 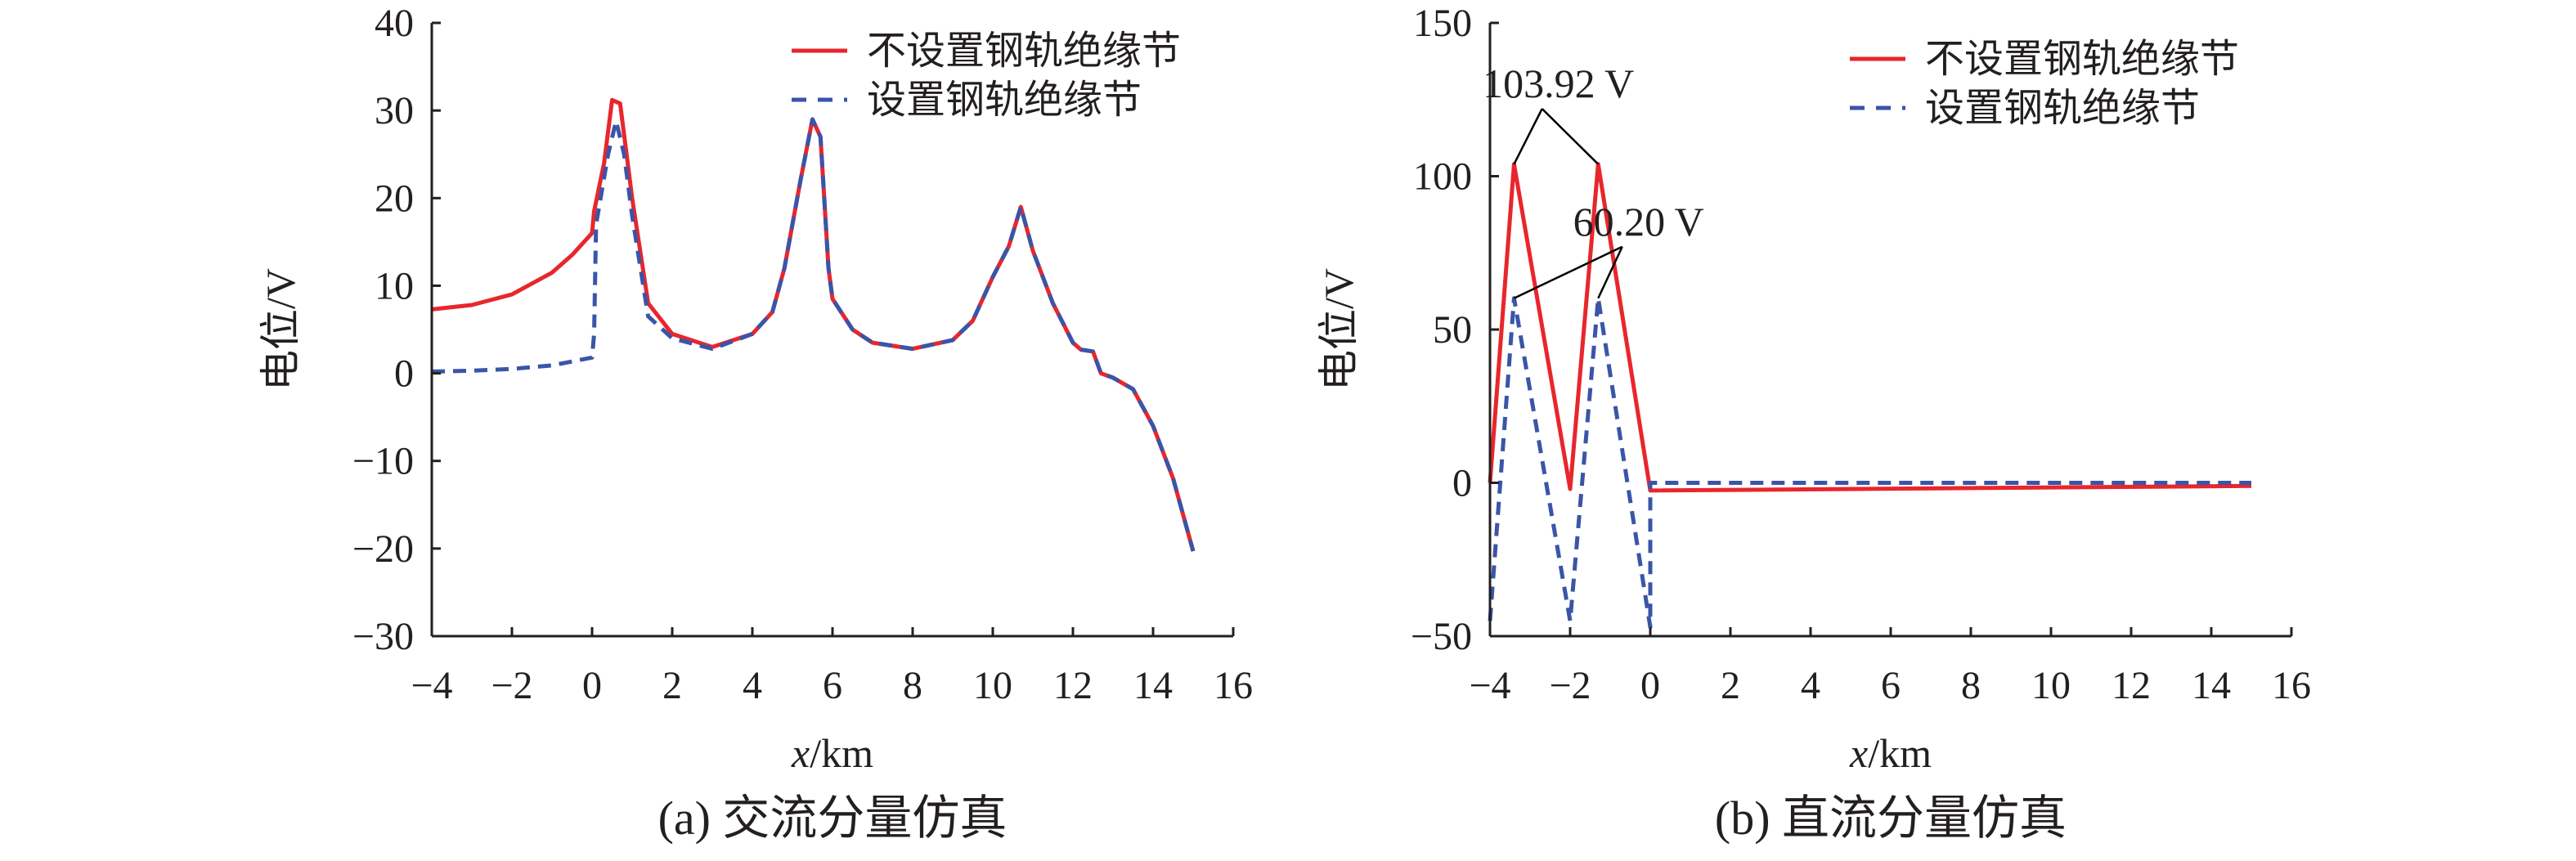 I want to click on y-tick-label: −10, so click(x=383, y=461).